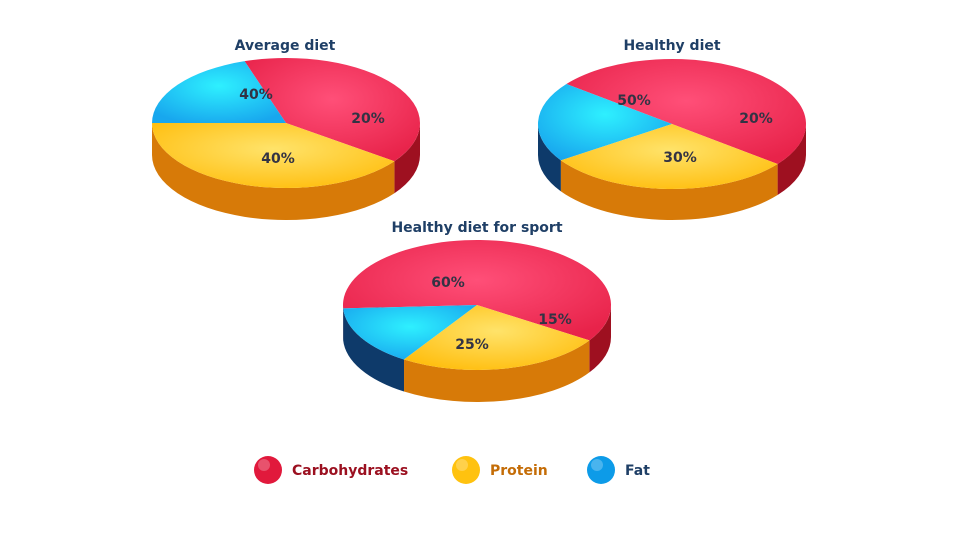 The image size is (960, 540). I want to click on data-label-carbohydrates: 40%, so click(256, 95).